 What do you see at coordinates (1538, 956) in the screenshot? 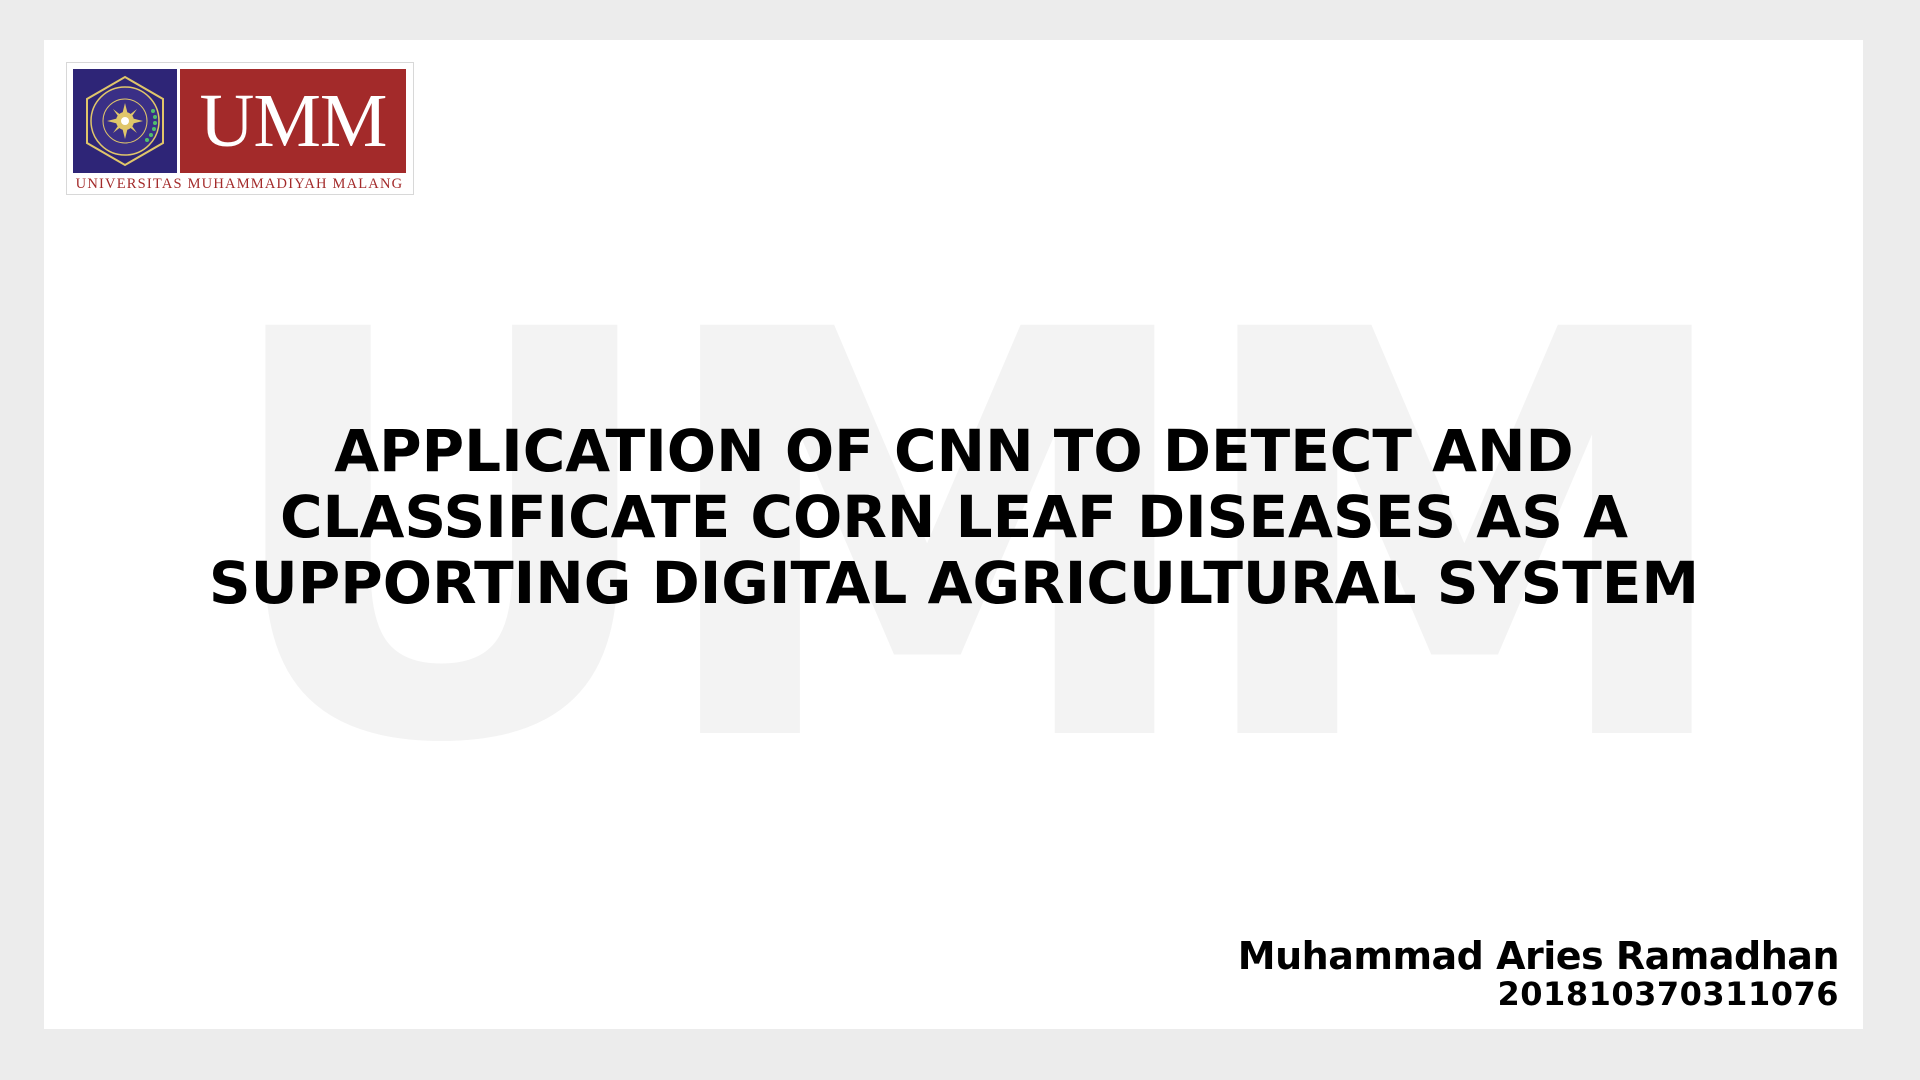
I see `author-name: Muhammad Aries Ramadhan` at bounding box center [1538, 956].